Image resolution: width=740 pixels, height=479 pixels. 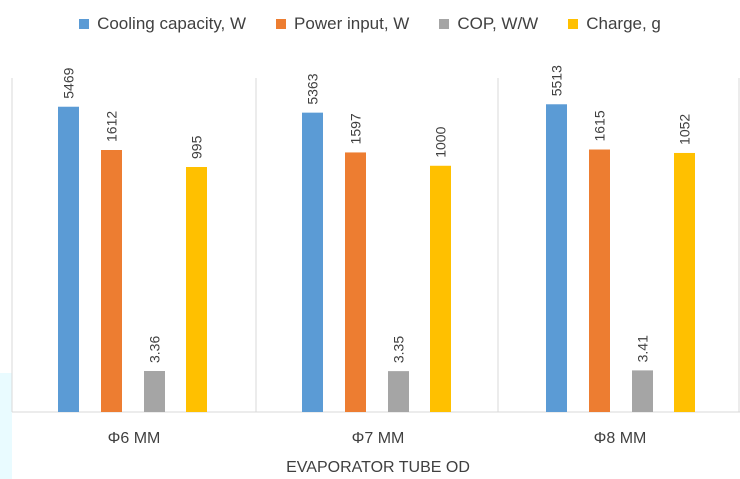 What do you see at coordinates (281, 24) in the screenshot?
I see `legend-swatch-power-input` at bounding box center [281, 24].